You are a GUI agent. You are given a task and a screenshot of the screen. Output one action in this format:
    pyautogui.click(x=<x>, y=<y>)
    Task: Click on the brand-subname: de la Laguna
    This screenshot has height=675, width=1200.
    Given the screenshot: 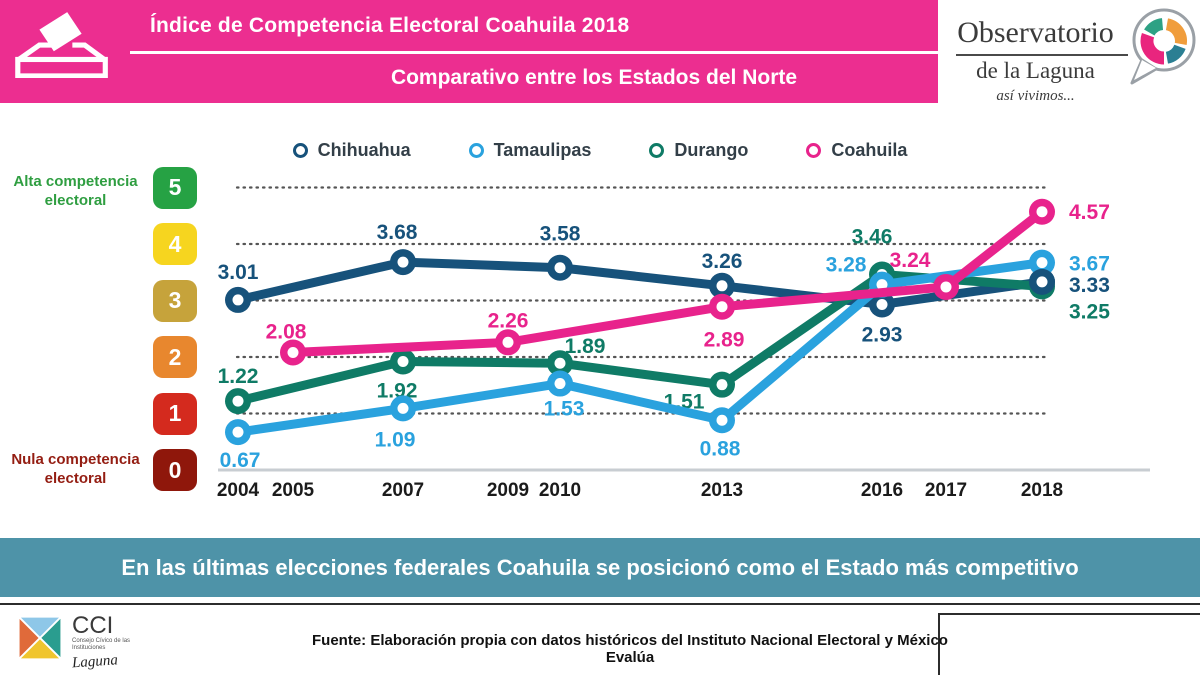 What is the action you would take?
    pyautogui.click(x=1035, y=70)
    